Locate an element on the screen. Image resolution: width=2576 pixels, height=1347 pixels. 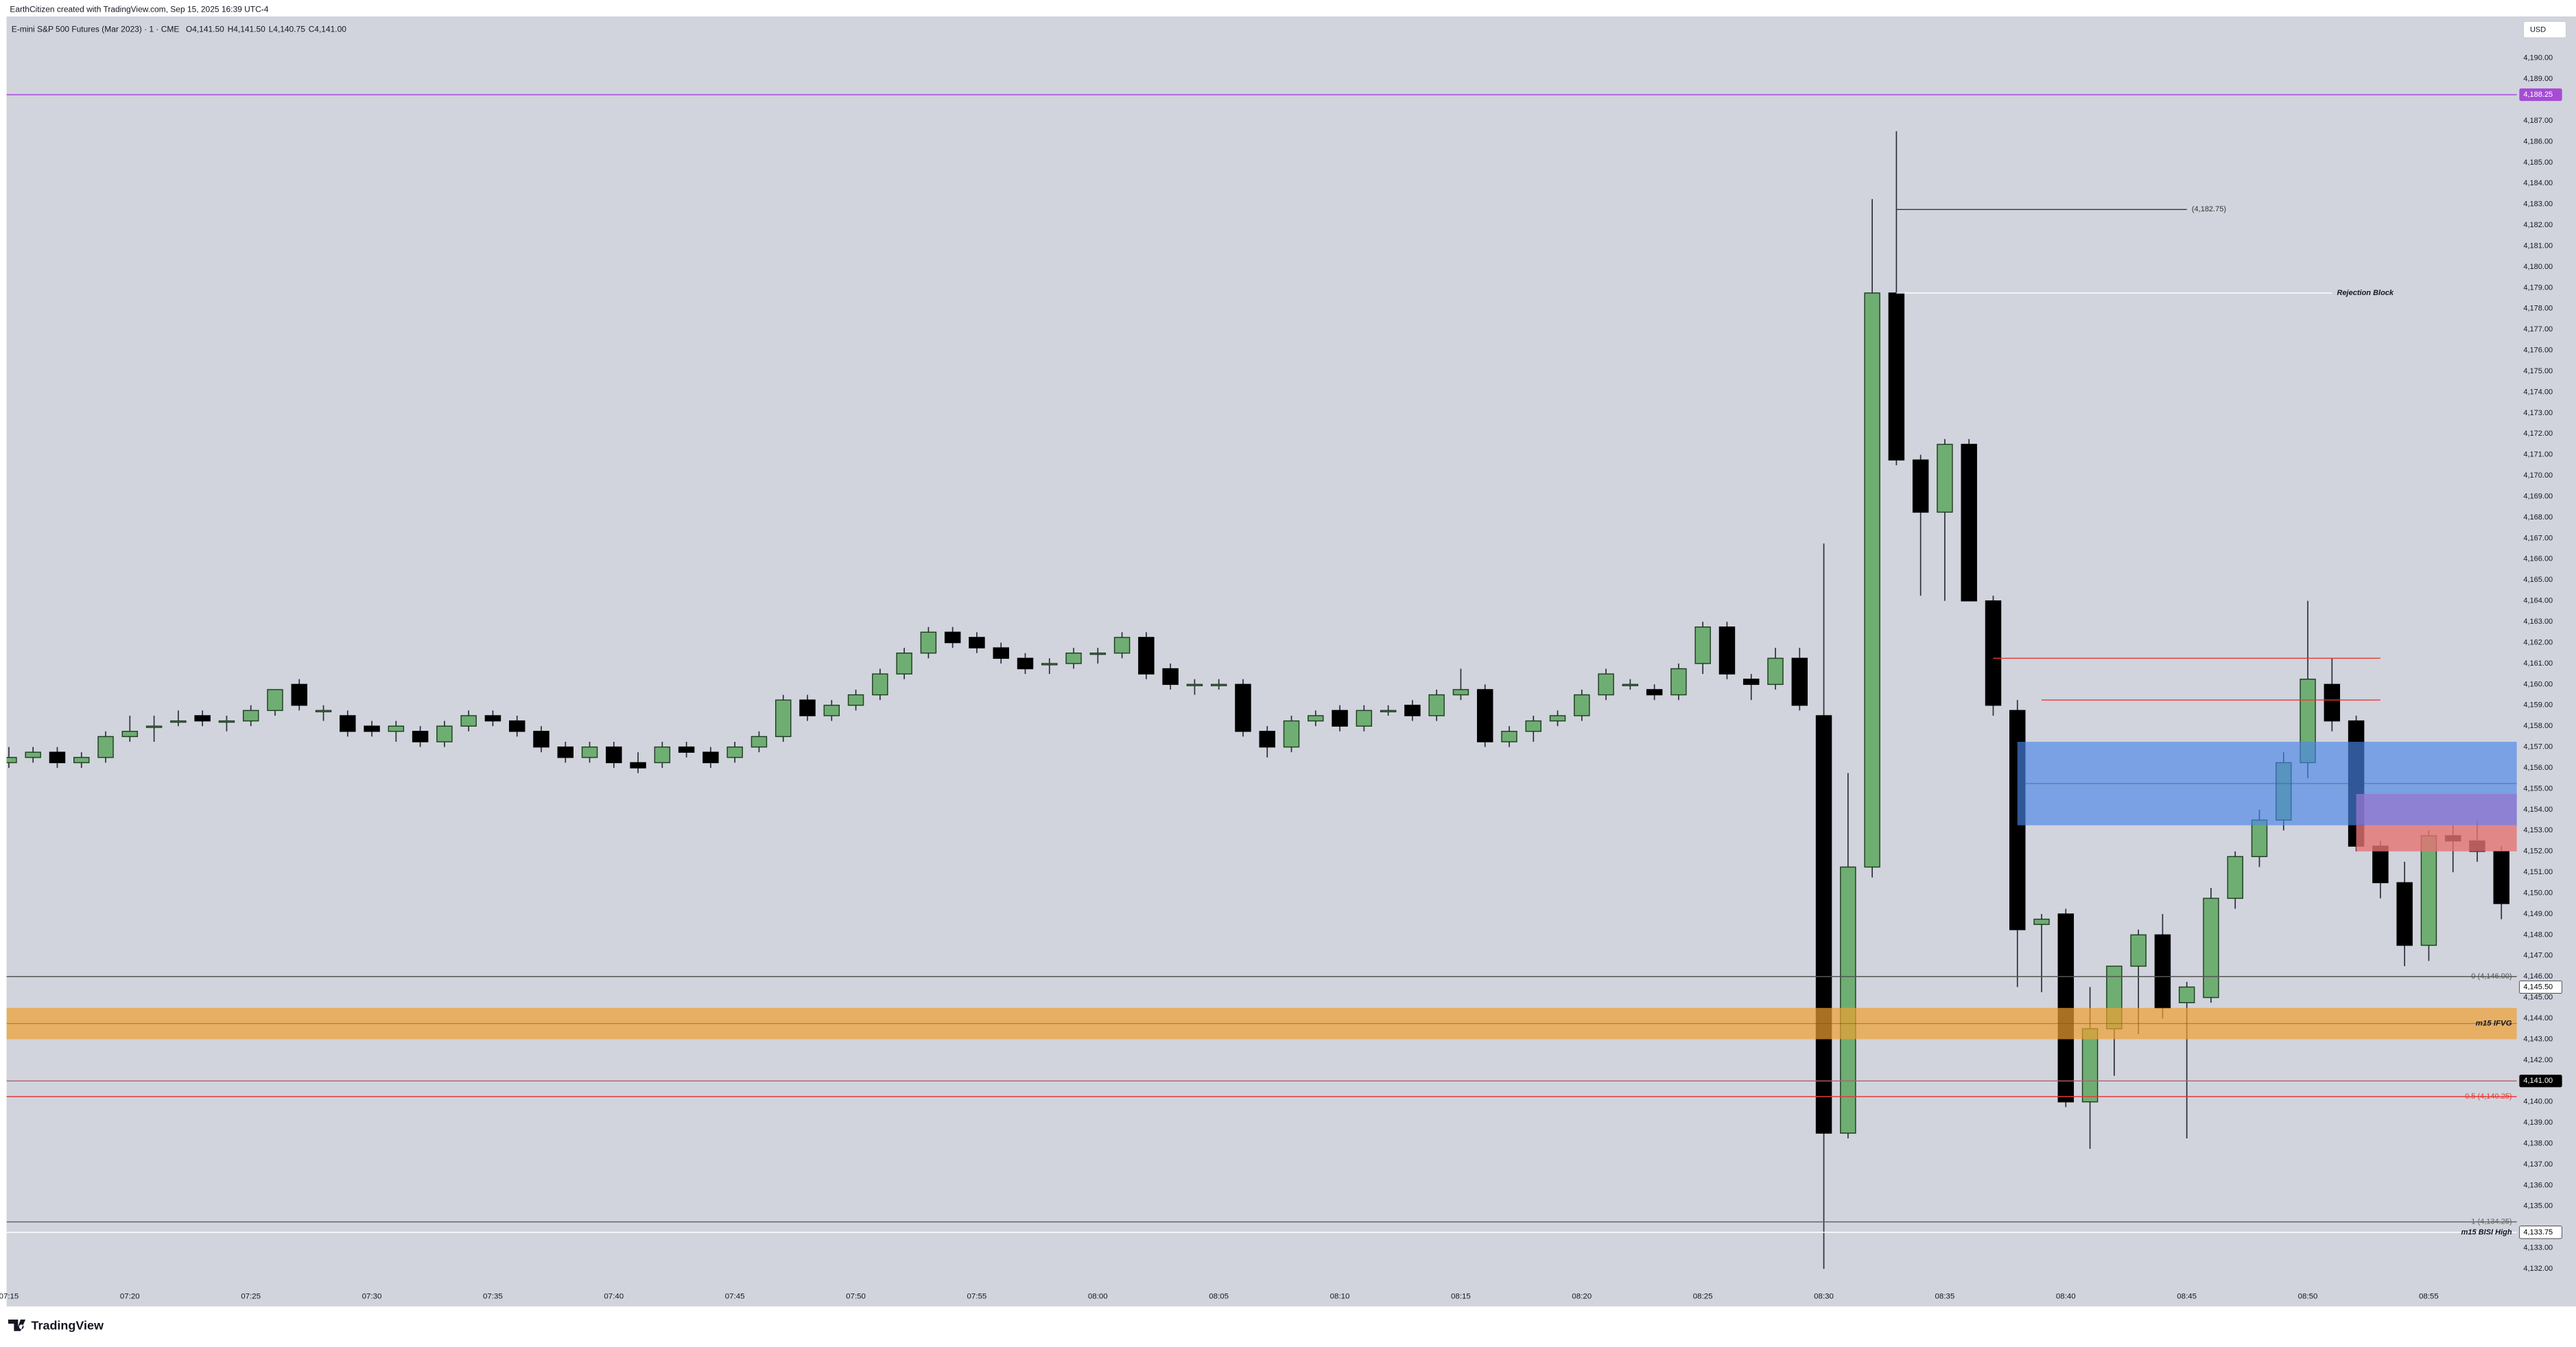
y-tick-label: 4,133.00 is located at coordinates (2538, 1248).